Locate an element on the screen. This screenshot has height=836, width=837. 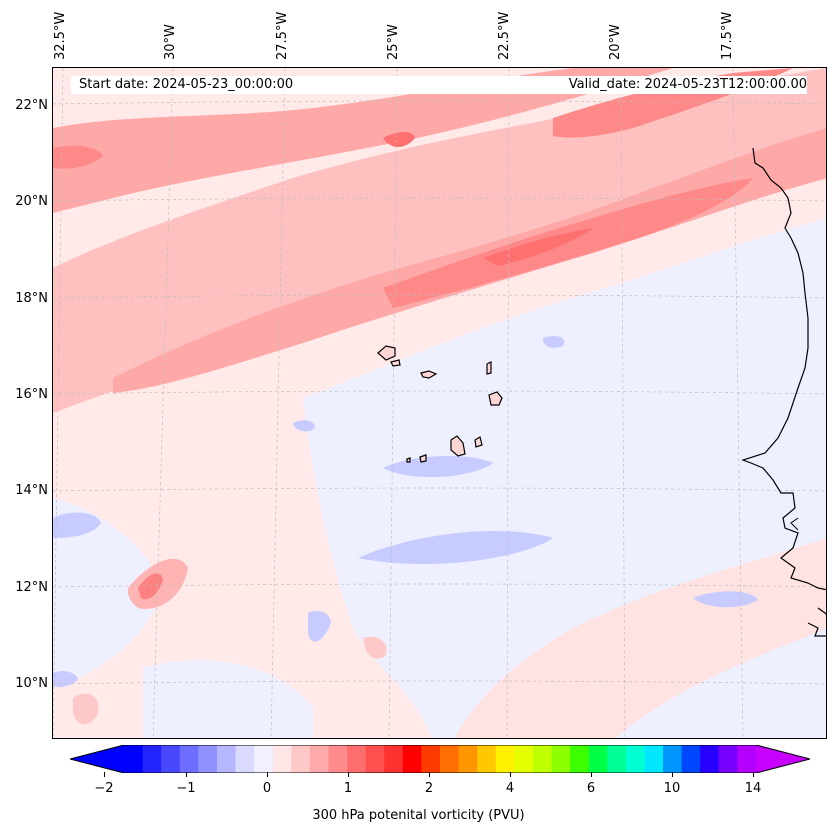
cb-tick-label: 0 is located at coordinates (267, 788).